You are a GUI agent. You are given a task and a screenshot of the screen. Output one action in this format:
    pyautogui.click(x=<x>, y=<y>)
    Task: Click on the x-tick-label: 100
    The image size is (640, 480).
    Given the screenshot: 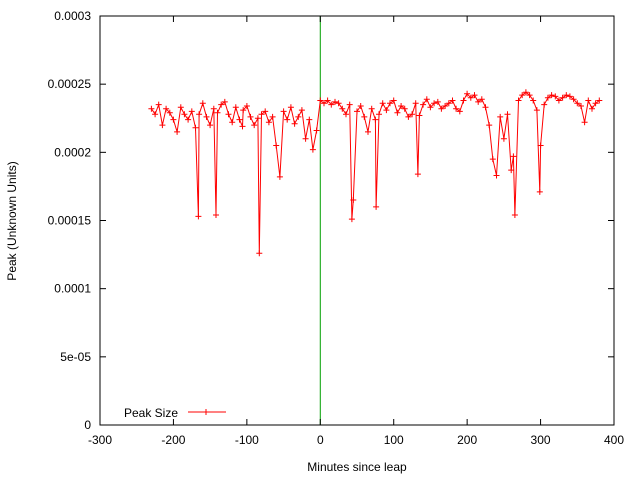 What is the action you would take?
    pyautogui.click(x=394, y=440)
    